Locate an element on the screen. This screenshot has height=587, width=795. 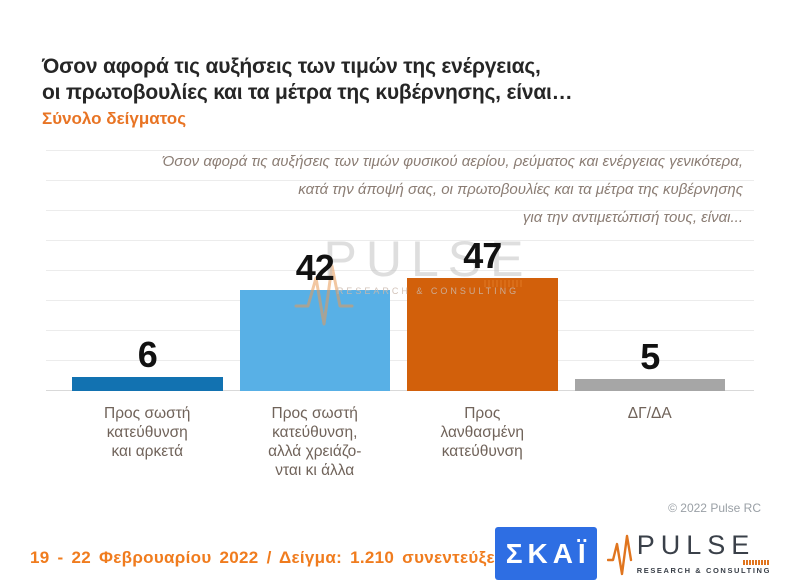
bar-lanthasmeni is located at coordinates (482, 334).